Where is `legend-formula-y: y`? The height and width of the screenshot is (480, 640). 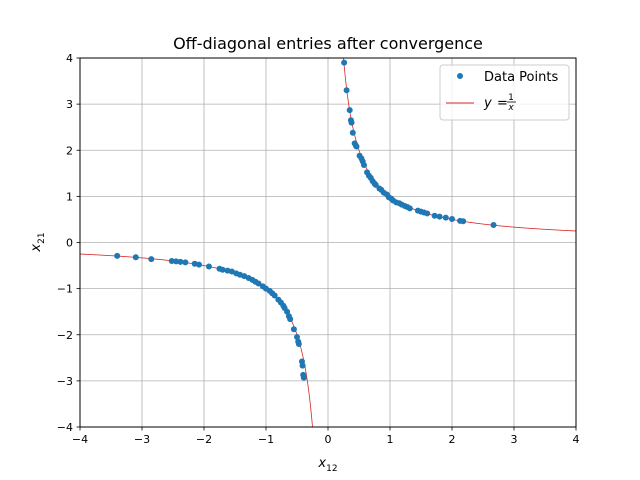
legend-formula-y: y is located at coordinates (487, 103).